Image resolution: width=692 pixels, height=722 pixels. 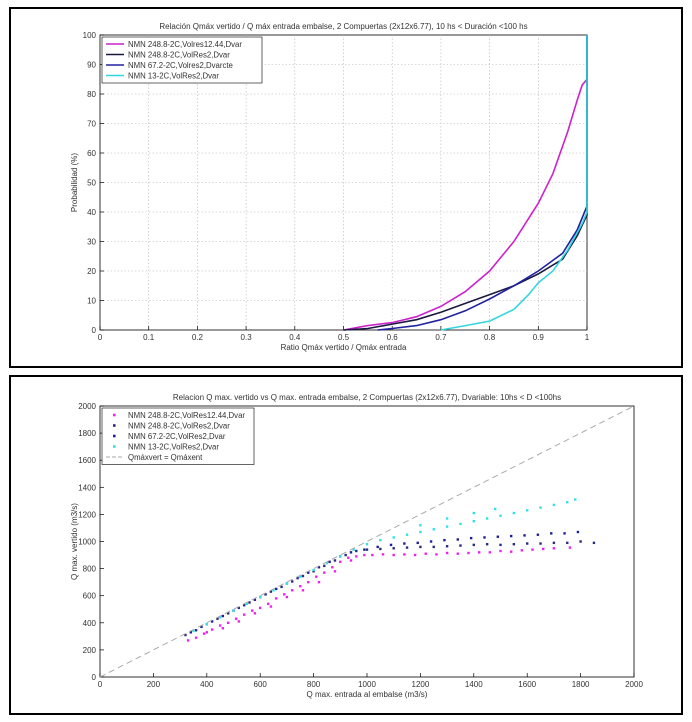 What do you see at coordinates (344, 347) in the screenshot?
I see `x-axis-label: Ratio Qmáx vertido / Qmáx entrada` at bounding box center [344, 347].